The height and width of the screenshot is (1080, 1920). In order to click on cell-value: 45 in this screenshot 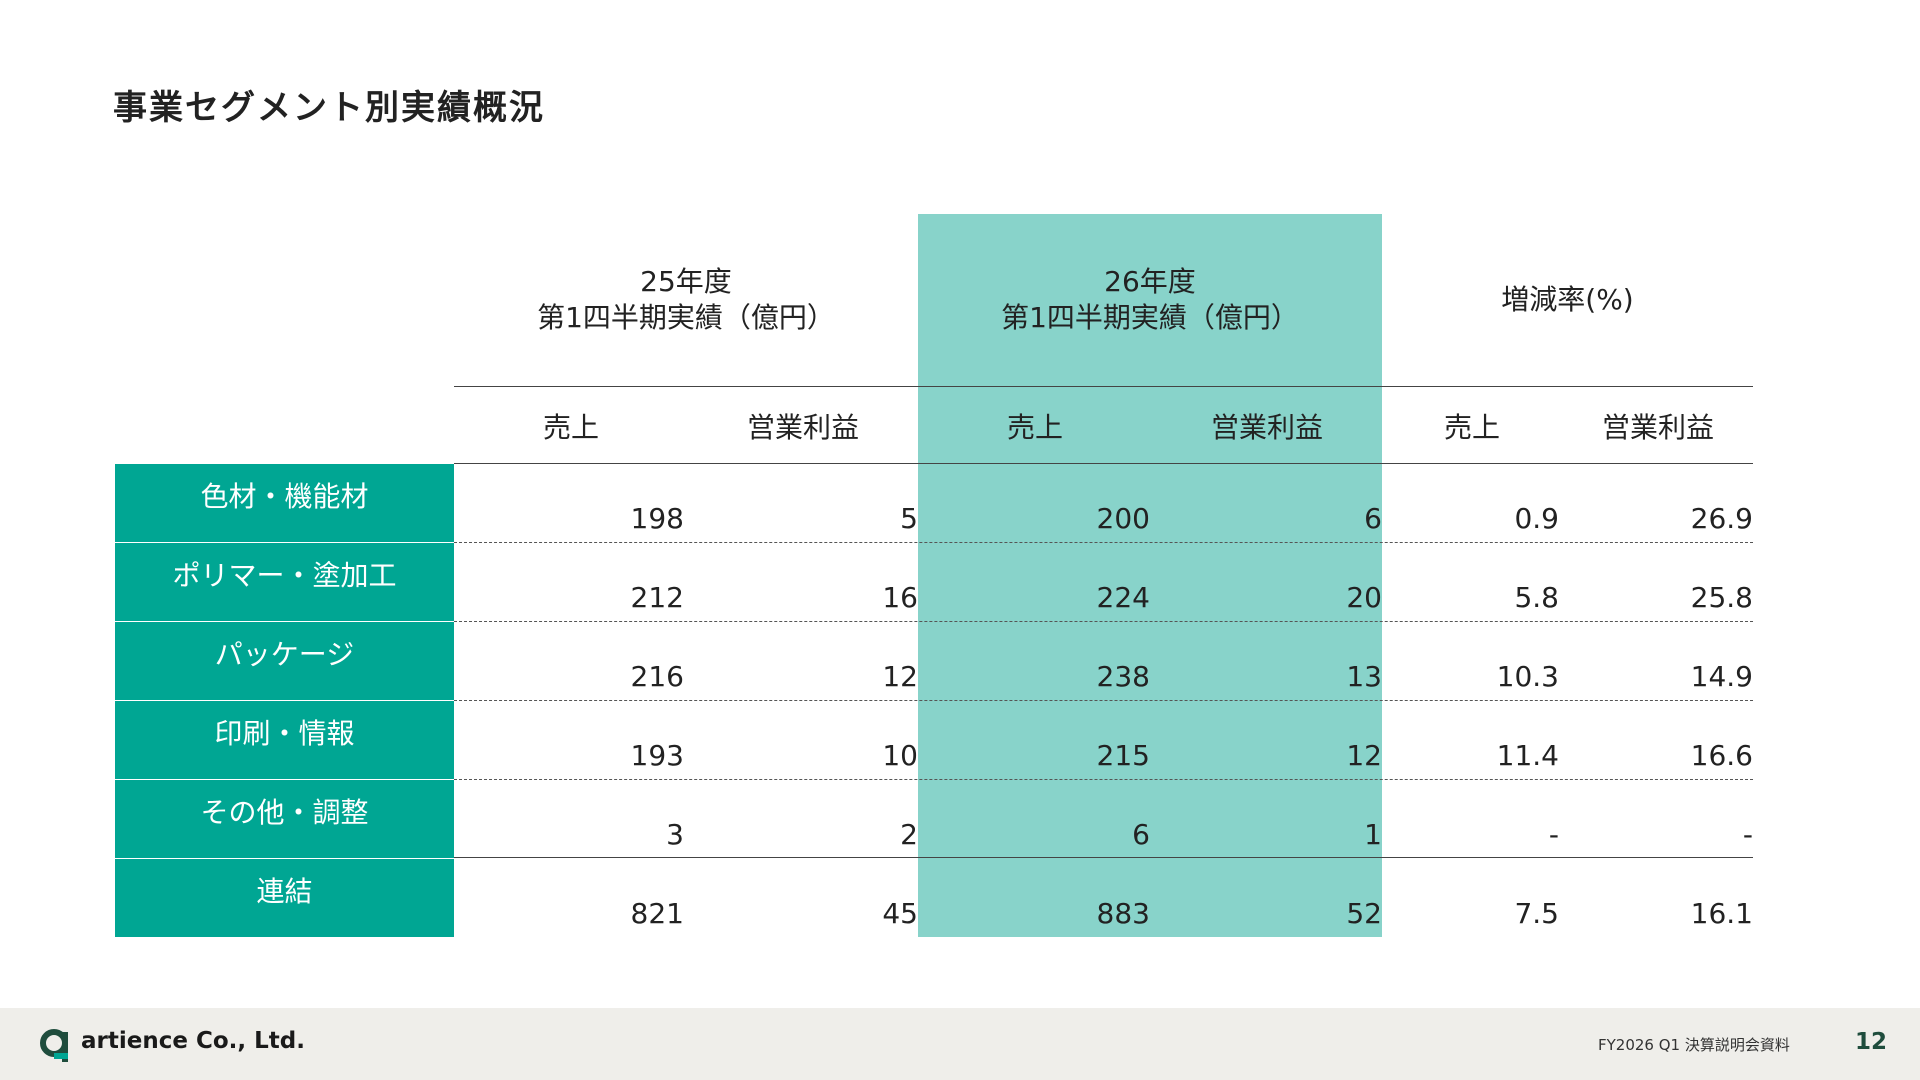, I will do `click(900, 913)`.